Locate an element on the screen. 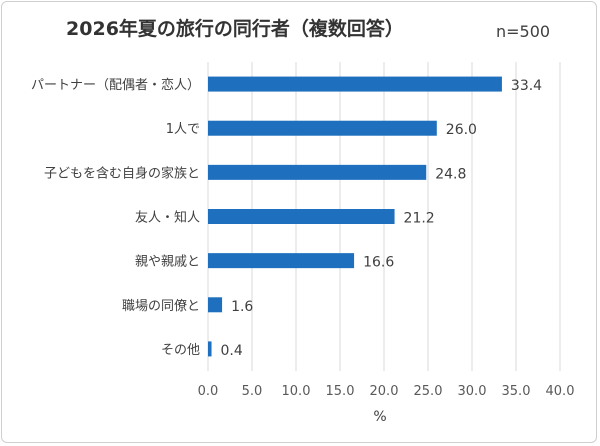 Image resolution: width=600 pixels, height=446 pixels. category-label: 1人で is located at coordinates (183, 129).